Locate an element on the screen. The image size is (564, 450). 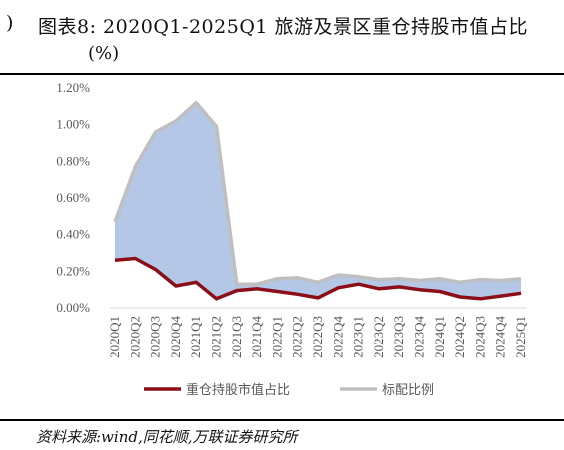
x-tick-label: 2024Q3 is located at coordinates (479, 337).